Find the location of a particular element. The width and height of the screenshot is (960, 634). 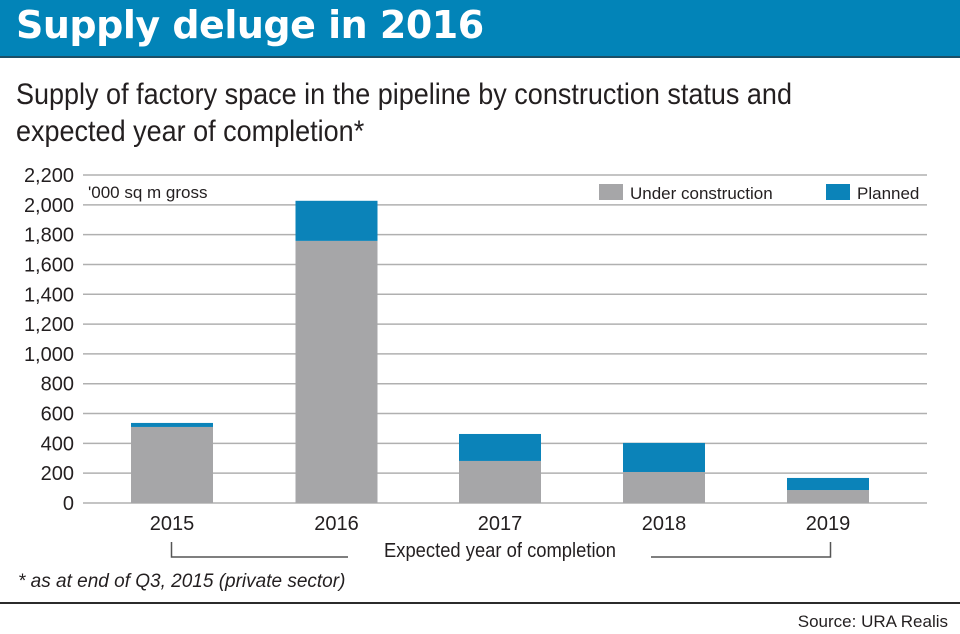

x-axis-label: Expected year of completion is located at coordinates (500, 551).